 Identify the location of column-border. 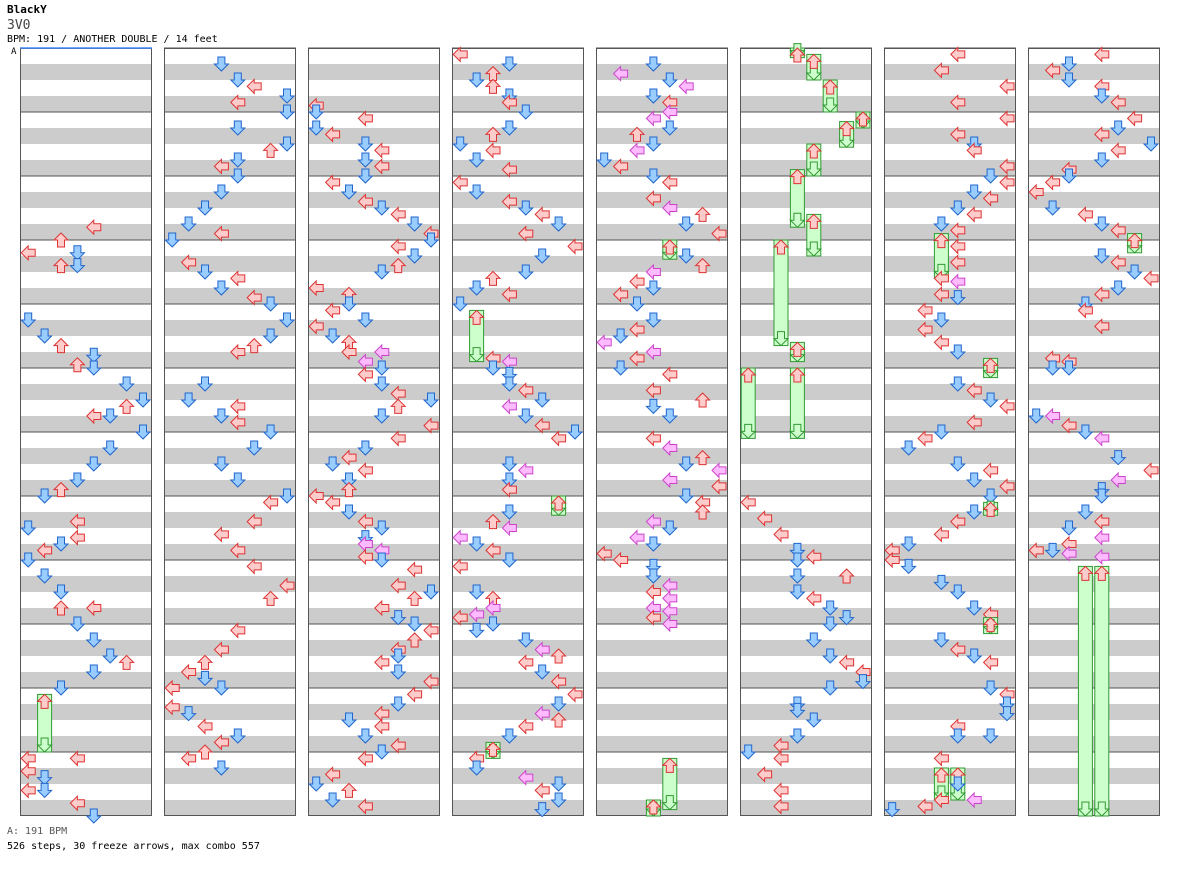
(662, 432).